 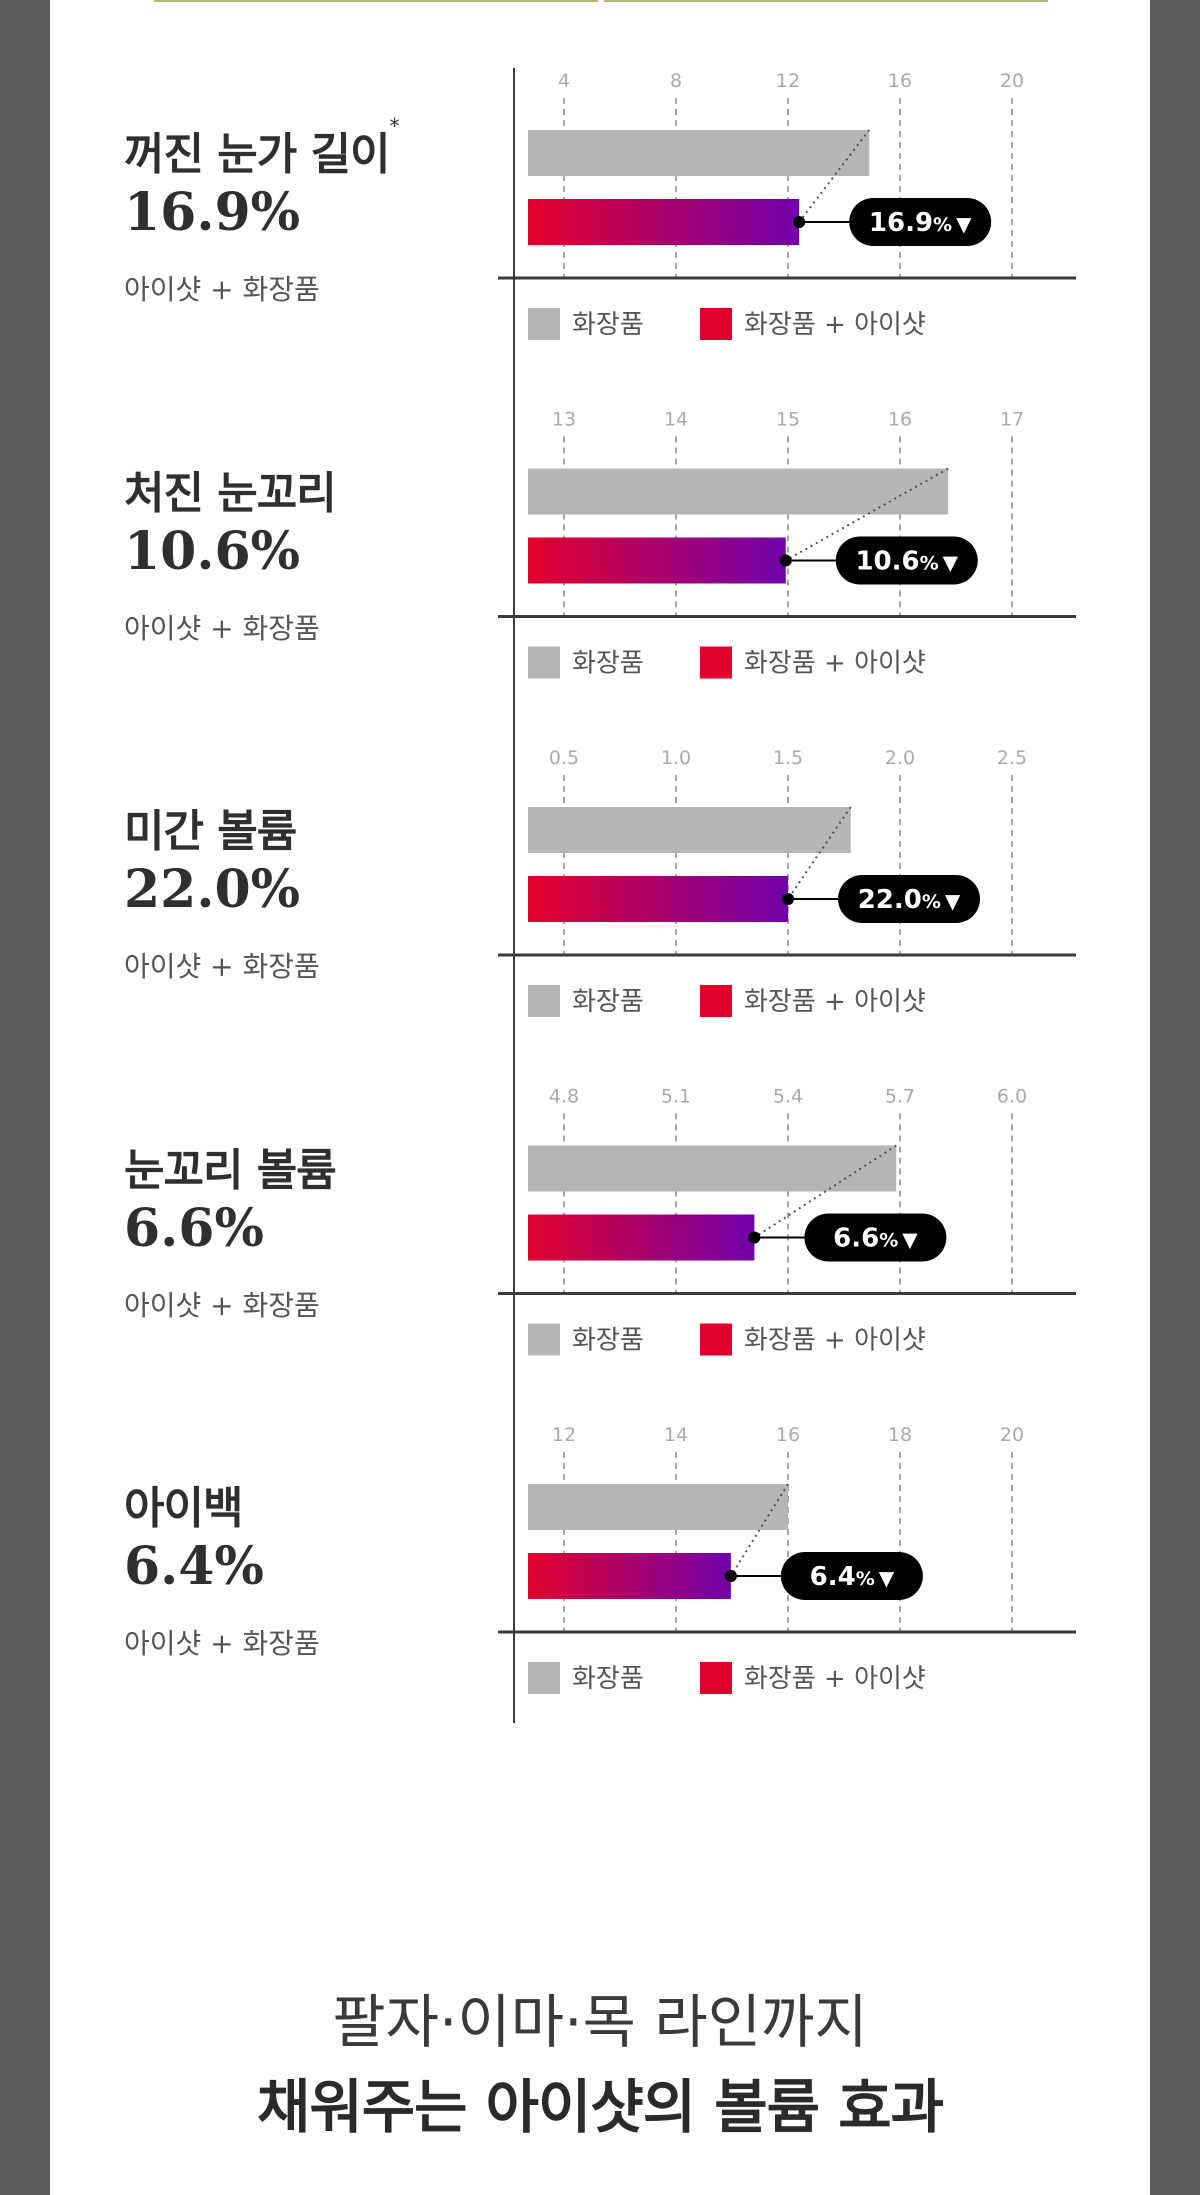 I want to click on footnote-mark: *, so click(x=394, y=126).